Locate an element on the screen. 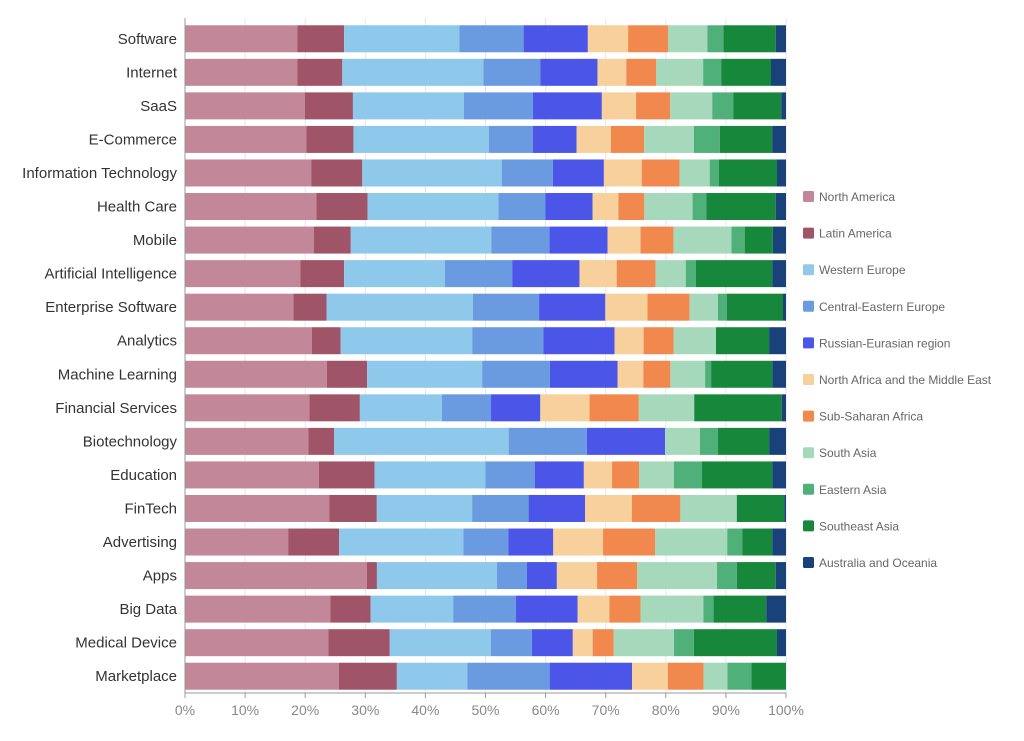 This screenshot has width=1024, height=741. category-label: Software is located at coordinates (147, 39).